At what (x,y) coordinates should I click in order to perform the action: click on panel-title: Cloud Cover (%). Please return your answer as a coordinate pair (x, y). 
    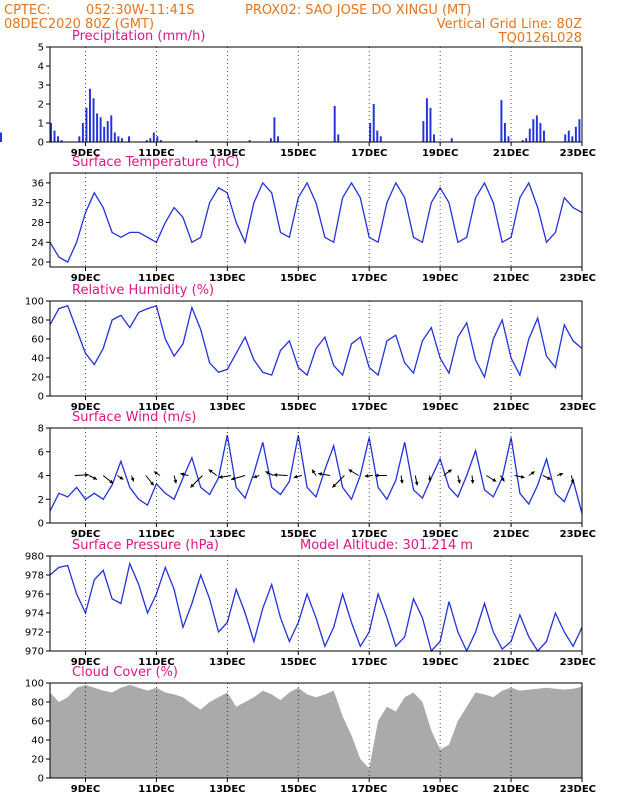
    Looking at the image, I should click on (125, 672).